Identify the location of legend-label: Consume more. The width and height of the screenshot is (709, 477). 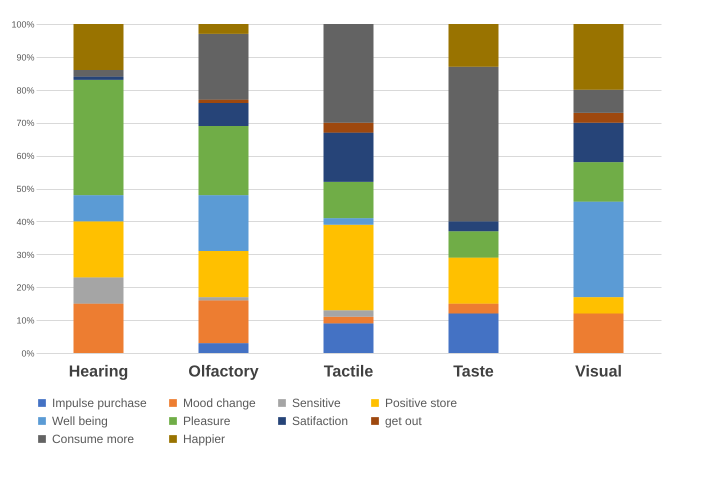
(93, 439).